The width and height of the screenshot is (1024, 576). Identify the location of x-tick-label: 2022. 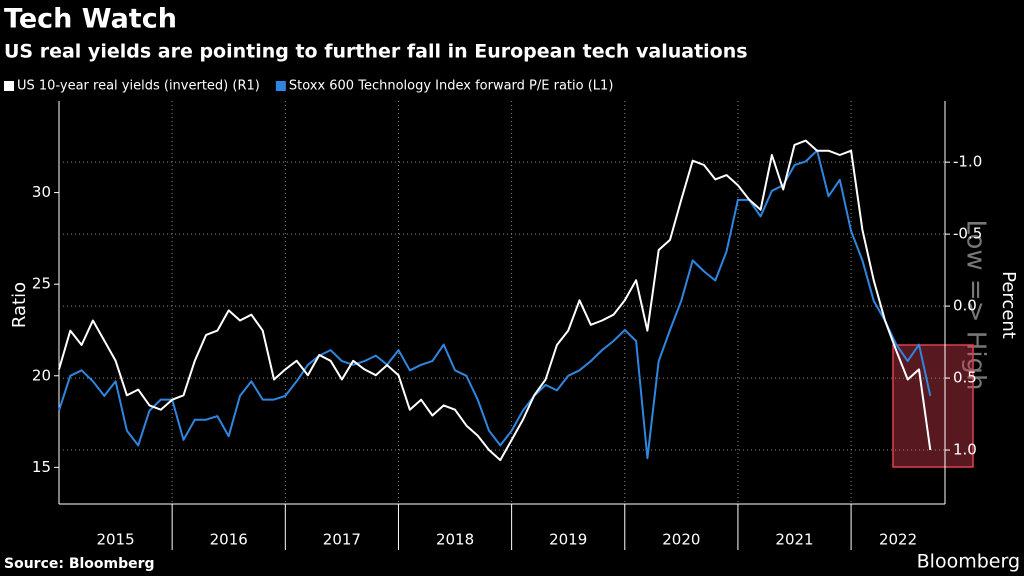
(898, 540).